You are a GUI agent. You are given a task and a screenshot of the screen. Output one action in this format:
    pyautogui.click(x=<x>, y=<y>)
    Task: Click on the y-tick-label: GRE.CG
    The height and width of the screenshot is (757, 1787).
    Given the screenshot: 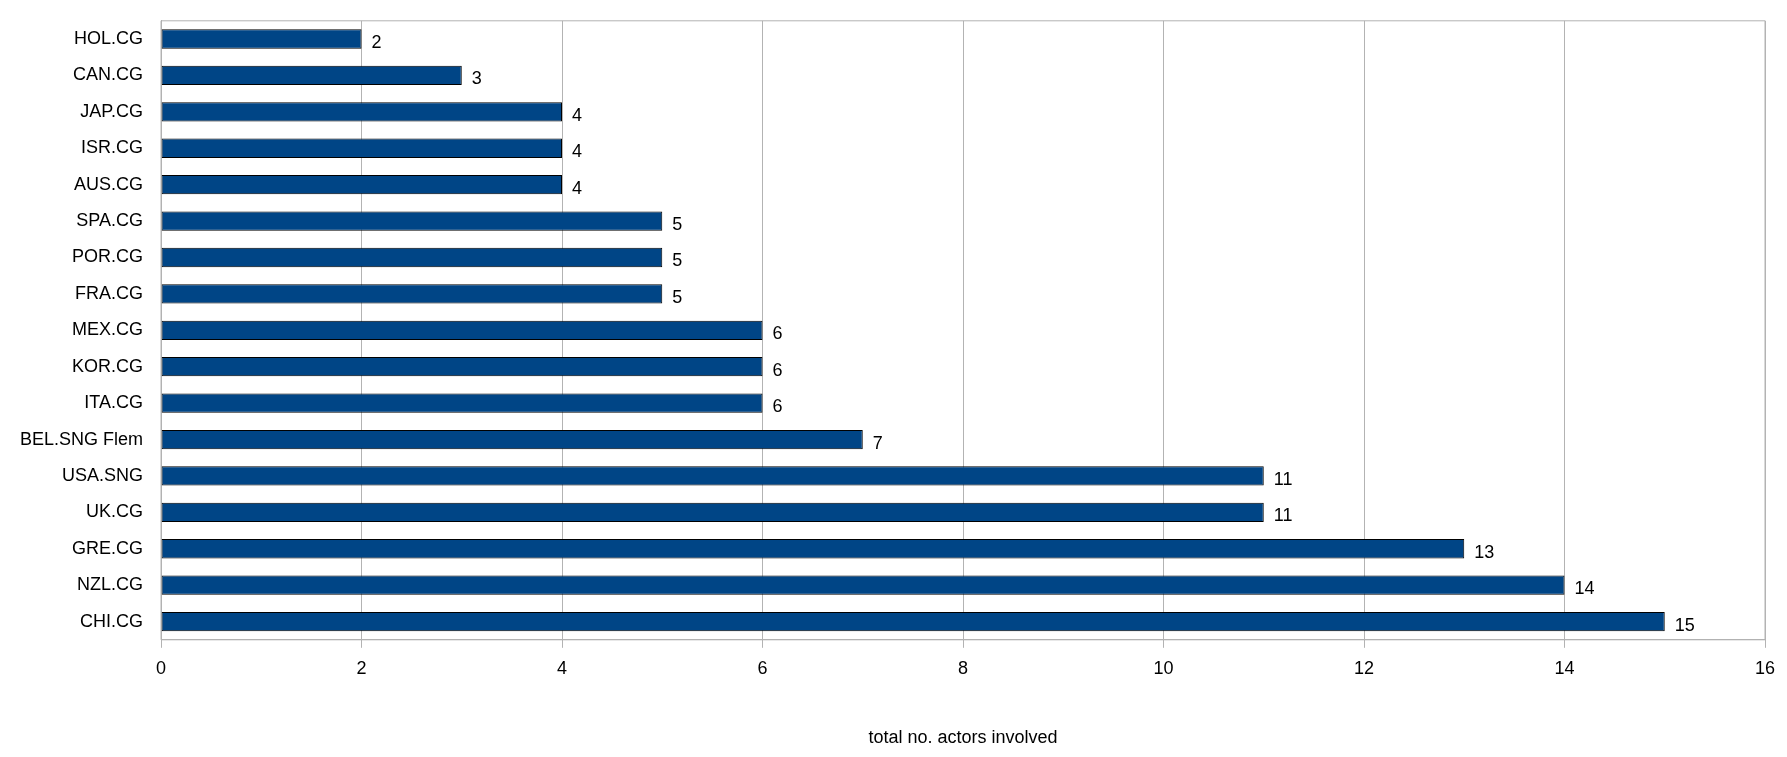 What is the action you would take?
    pyautogui.click(x=108, y=547)
    